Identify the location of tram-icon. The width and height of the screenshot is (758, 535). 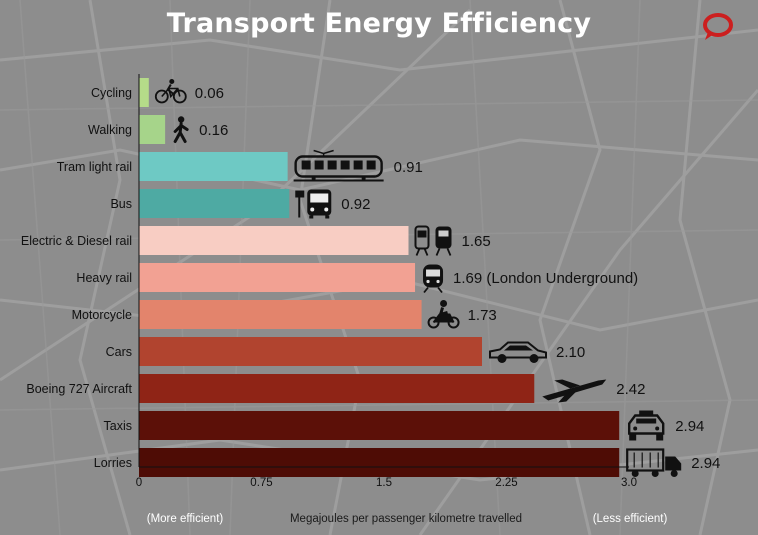
(338, 165).